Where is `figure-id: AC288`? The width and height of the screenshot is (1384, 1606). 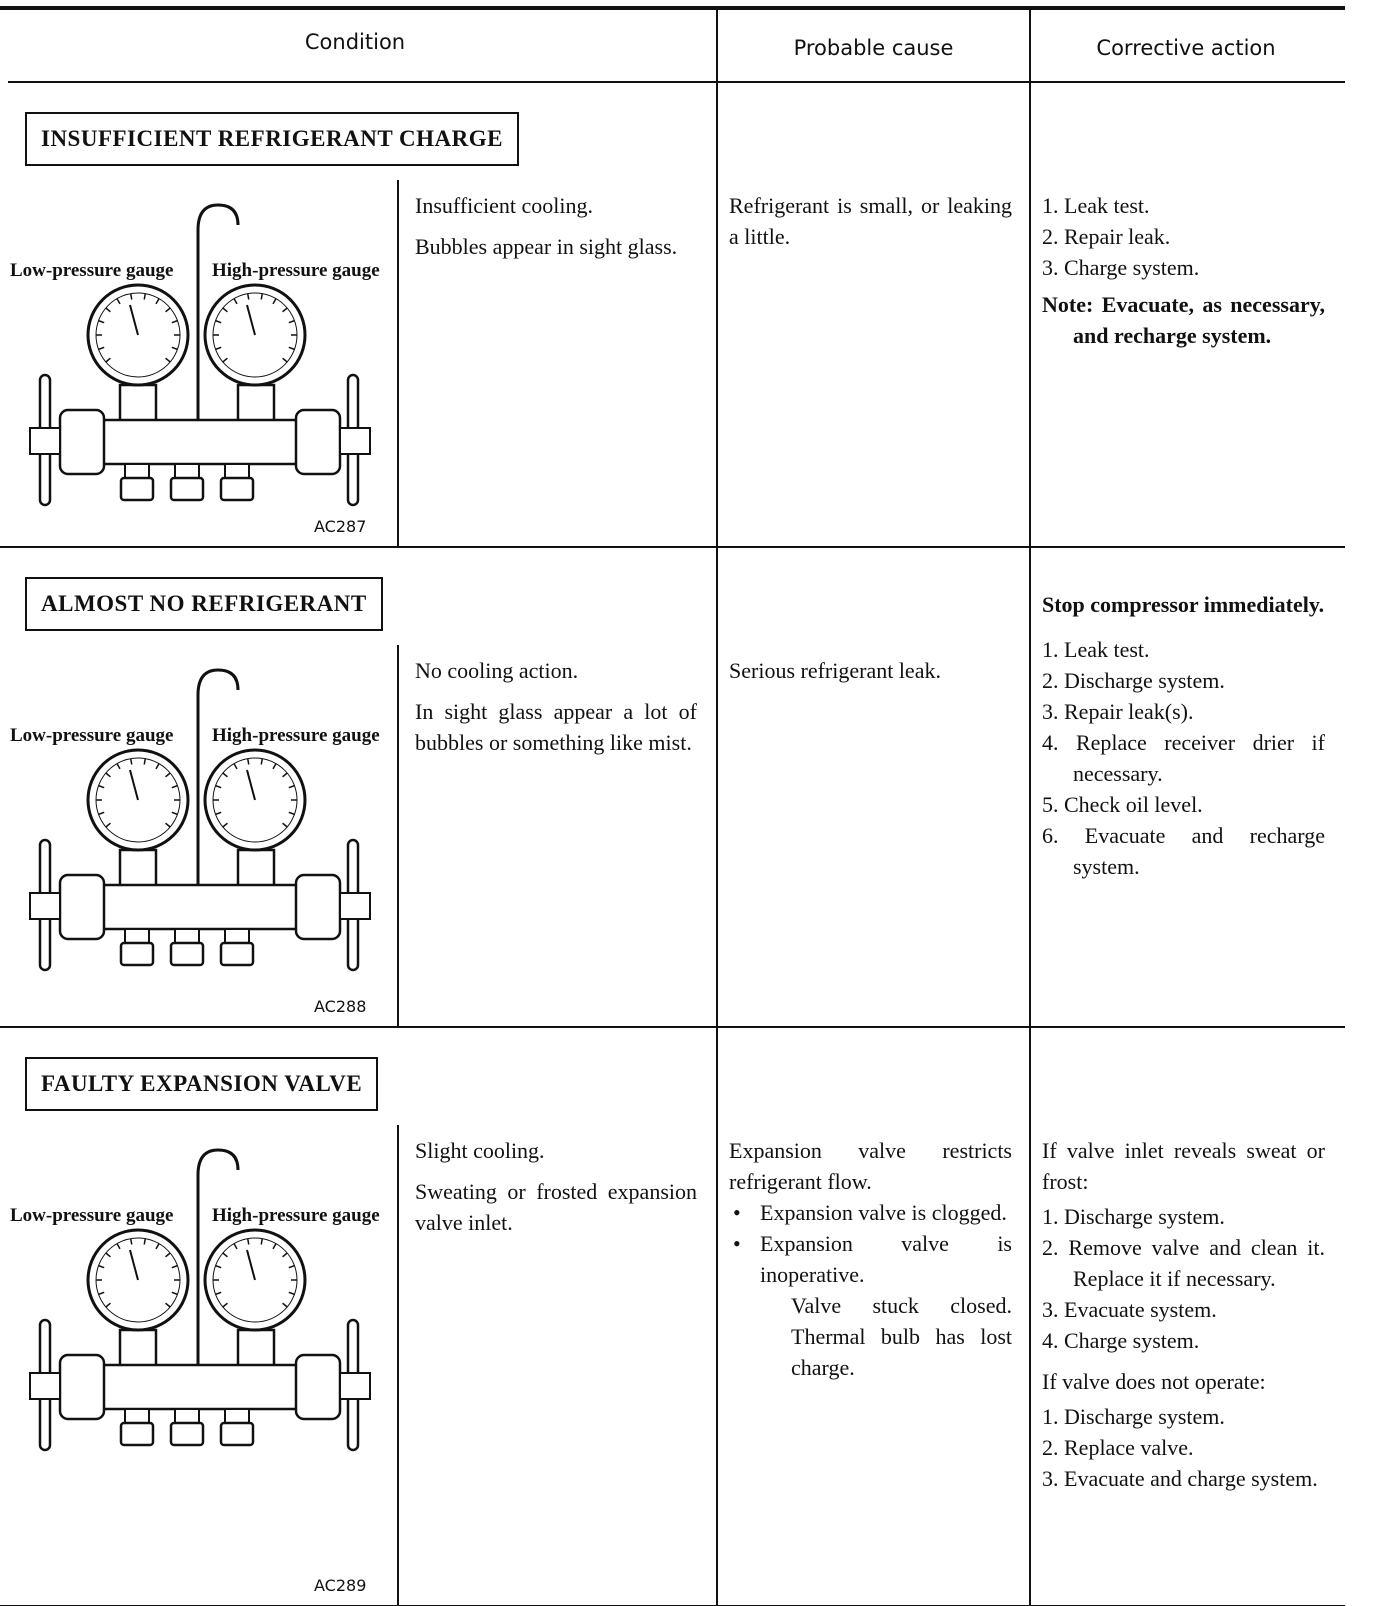 figure-id: AC288 is located at coordinates (340, 1006).